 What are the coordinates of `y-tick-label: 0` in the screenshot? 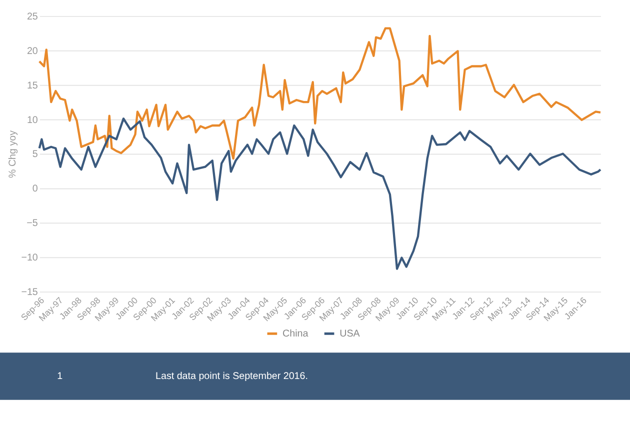 It's located at (35, 189).